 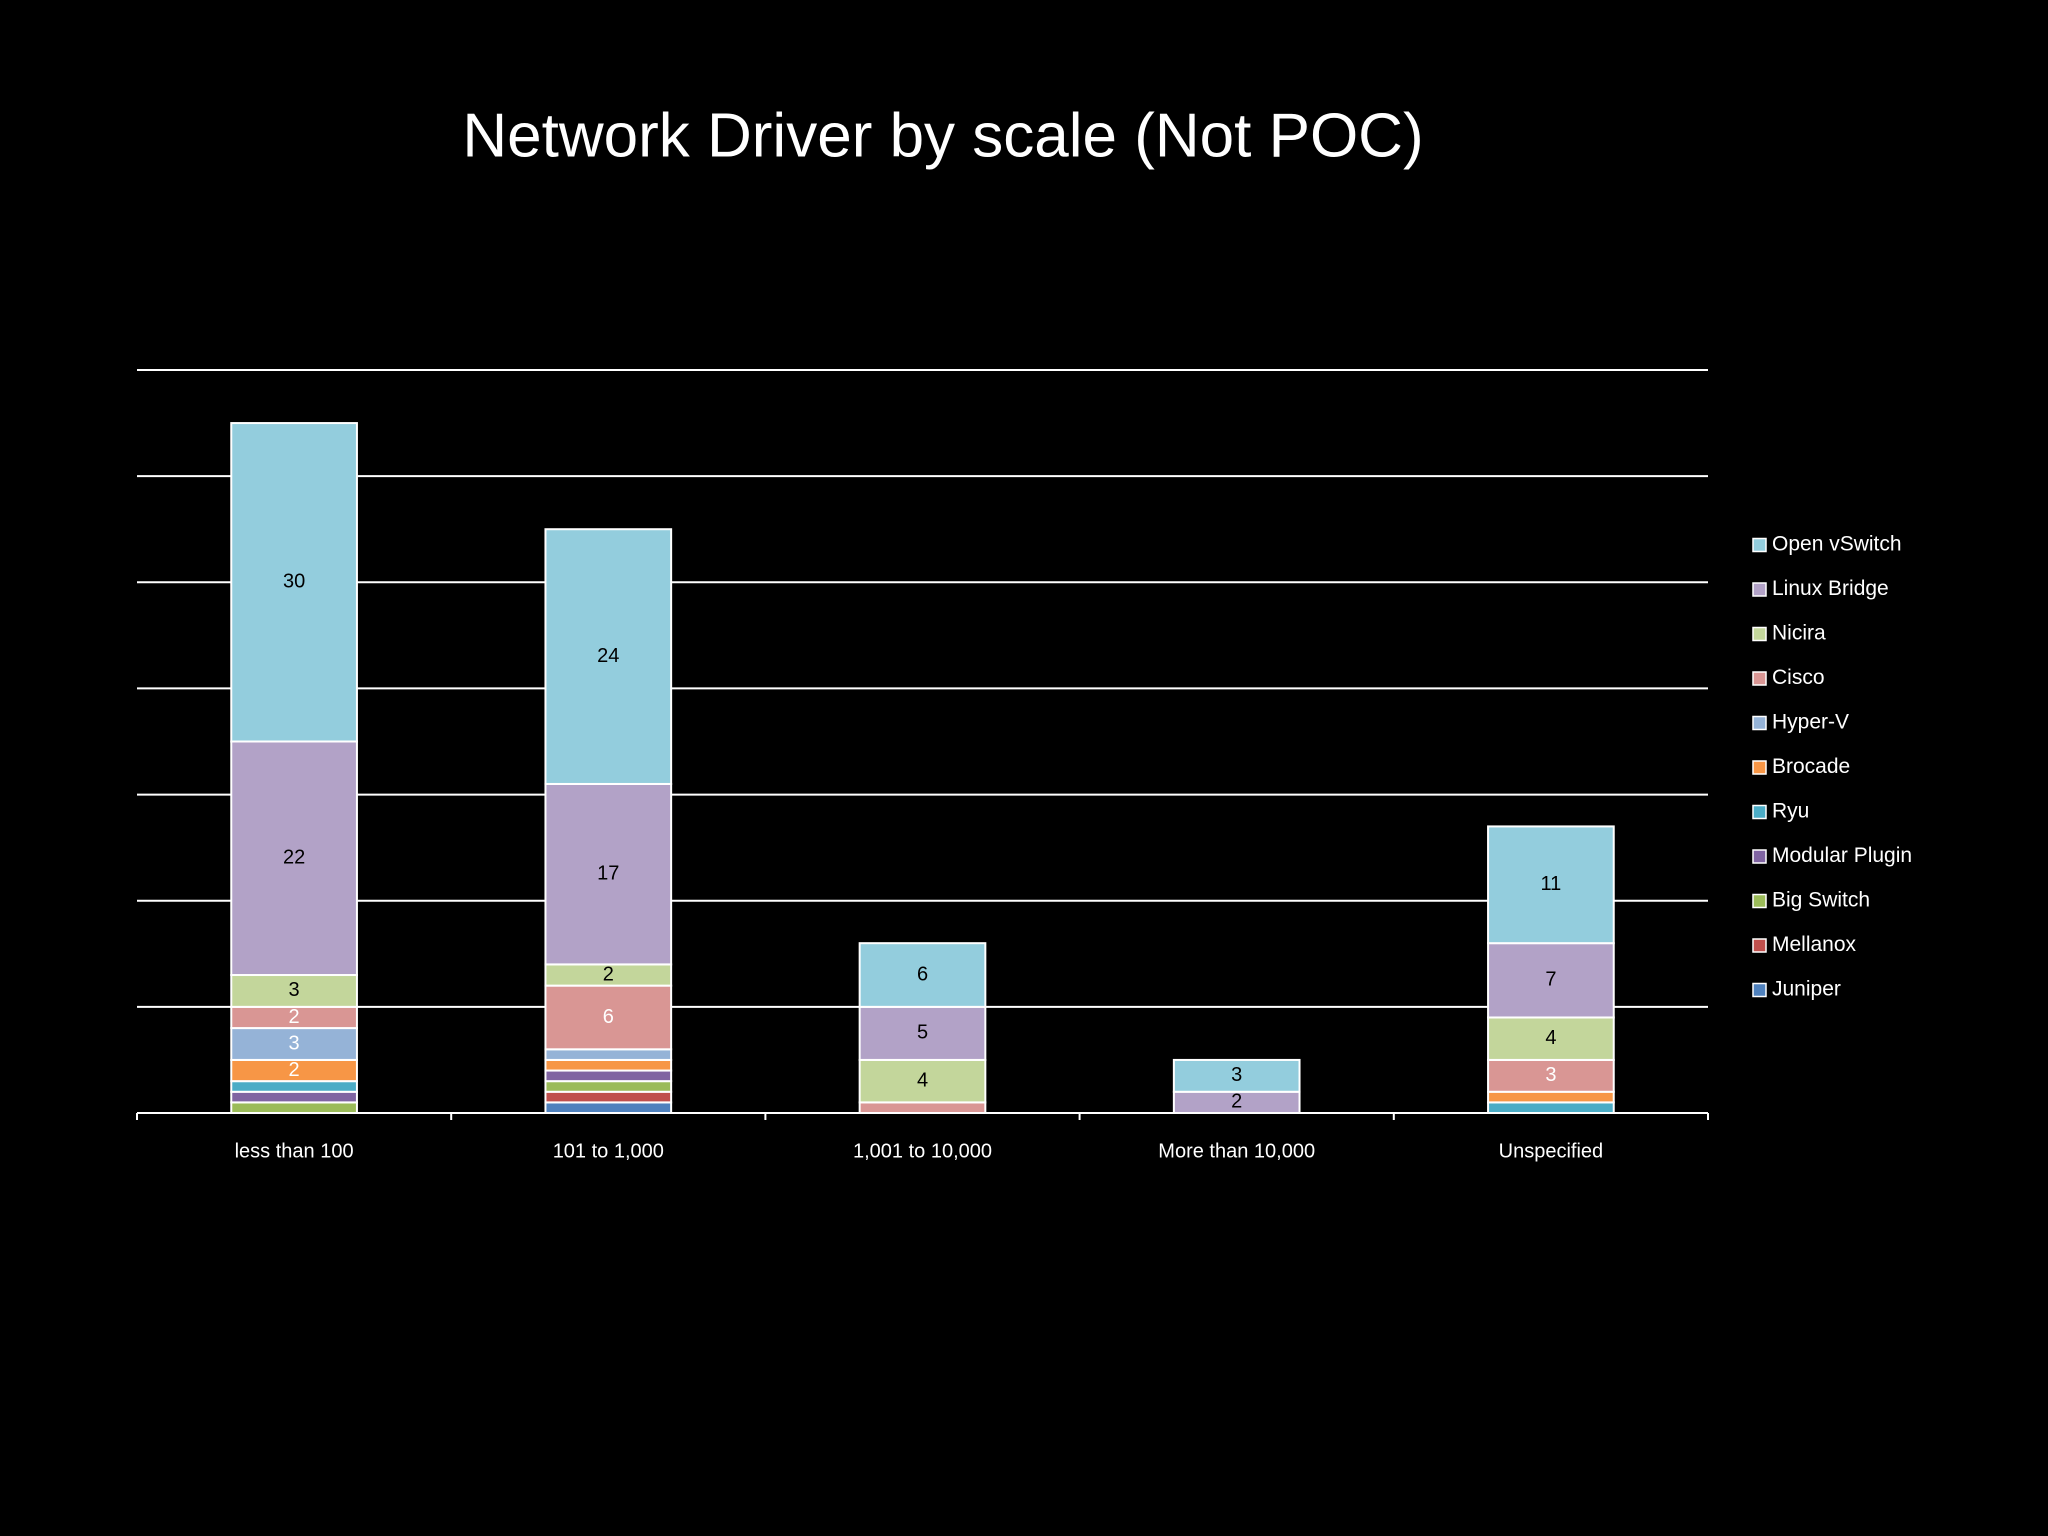 I want to click on legend-label: Mellanox, so click(x=1814, y=944).